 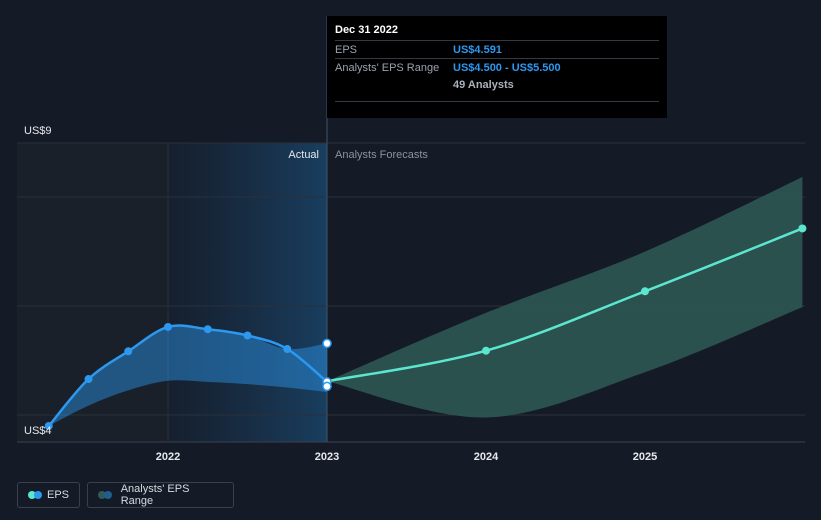 I want to click on tooltip-value: US$4.591, so click(x=477, y=49).